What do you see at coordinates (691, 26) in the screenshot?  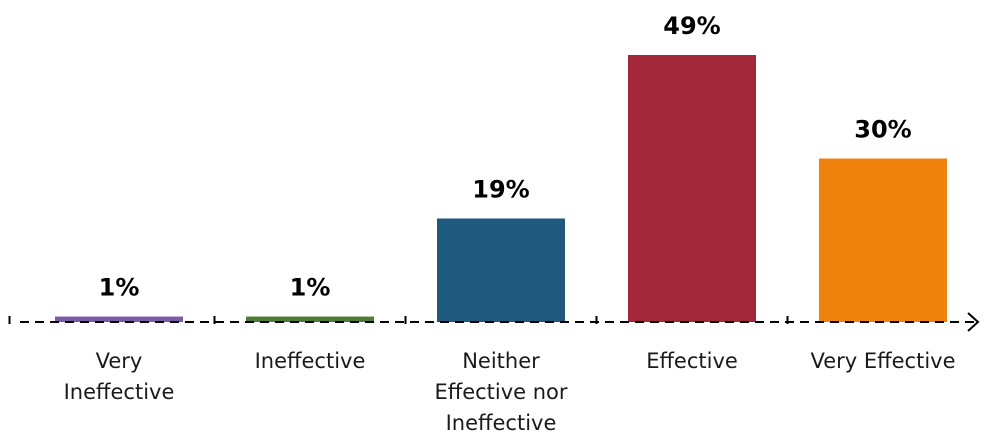 I see `bar-value-label: 49%` at bounding box center [691, 26].